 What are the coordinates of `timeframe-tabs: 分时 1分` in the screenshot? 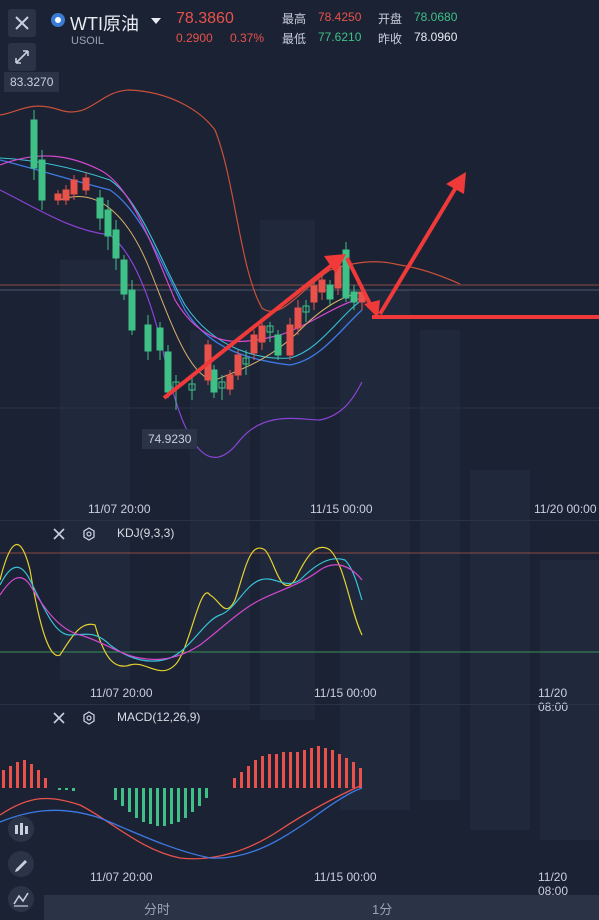 It's located at (321, 907).